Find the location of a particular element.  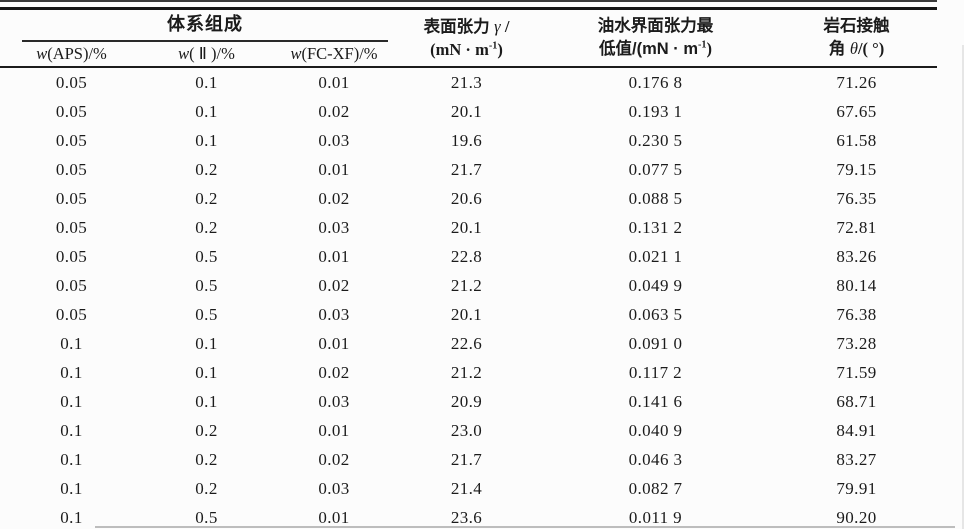

table-row: 0.1 0.2 0.01 23.0 0.040 9 84.91 is located at coordinates (468, 430).